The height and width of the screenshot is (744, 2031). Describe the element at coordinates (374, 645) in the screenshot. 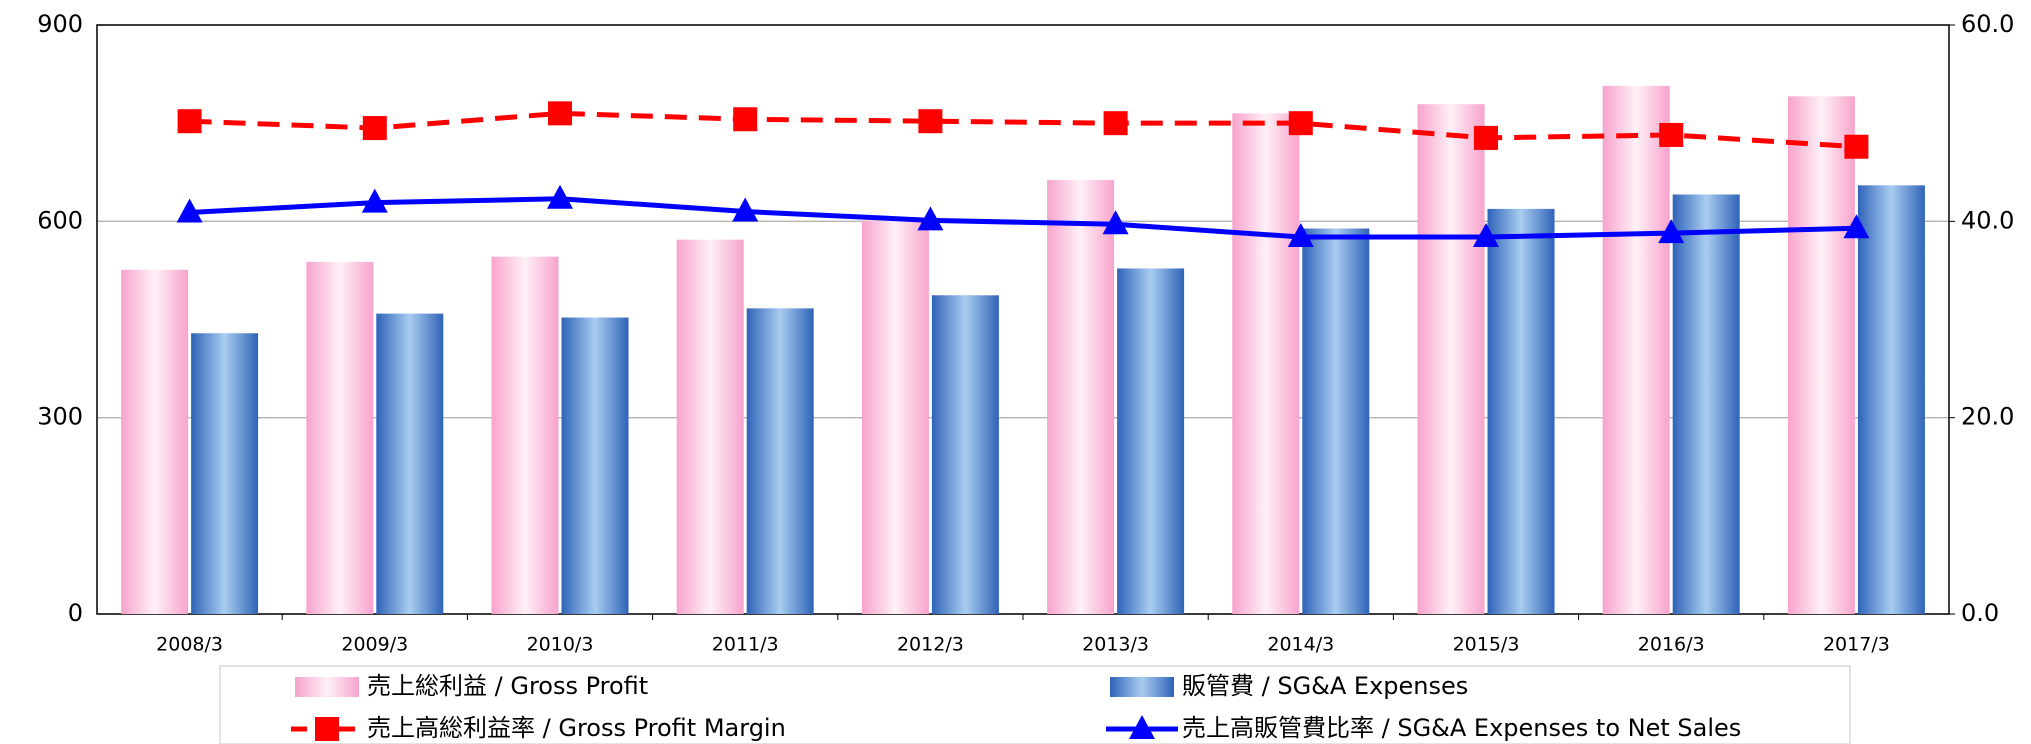

I see `x-tick-label: 2009/3` at that location.